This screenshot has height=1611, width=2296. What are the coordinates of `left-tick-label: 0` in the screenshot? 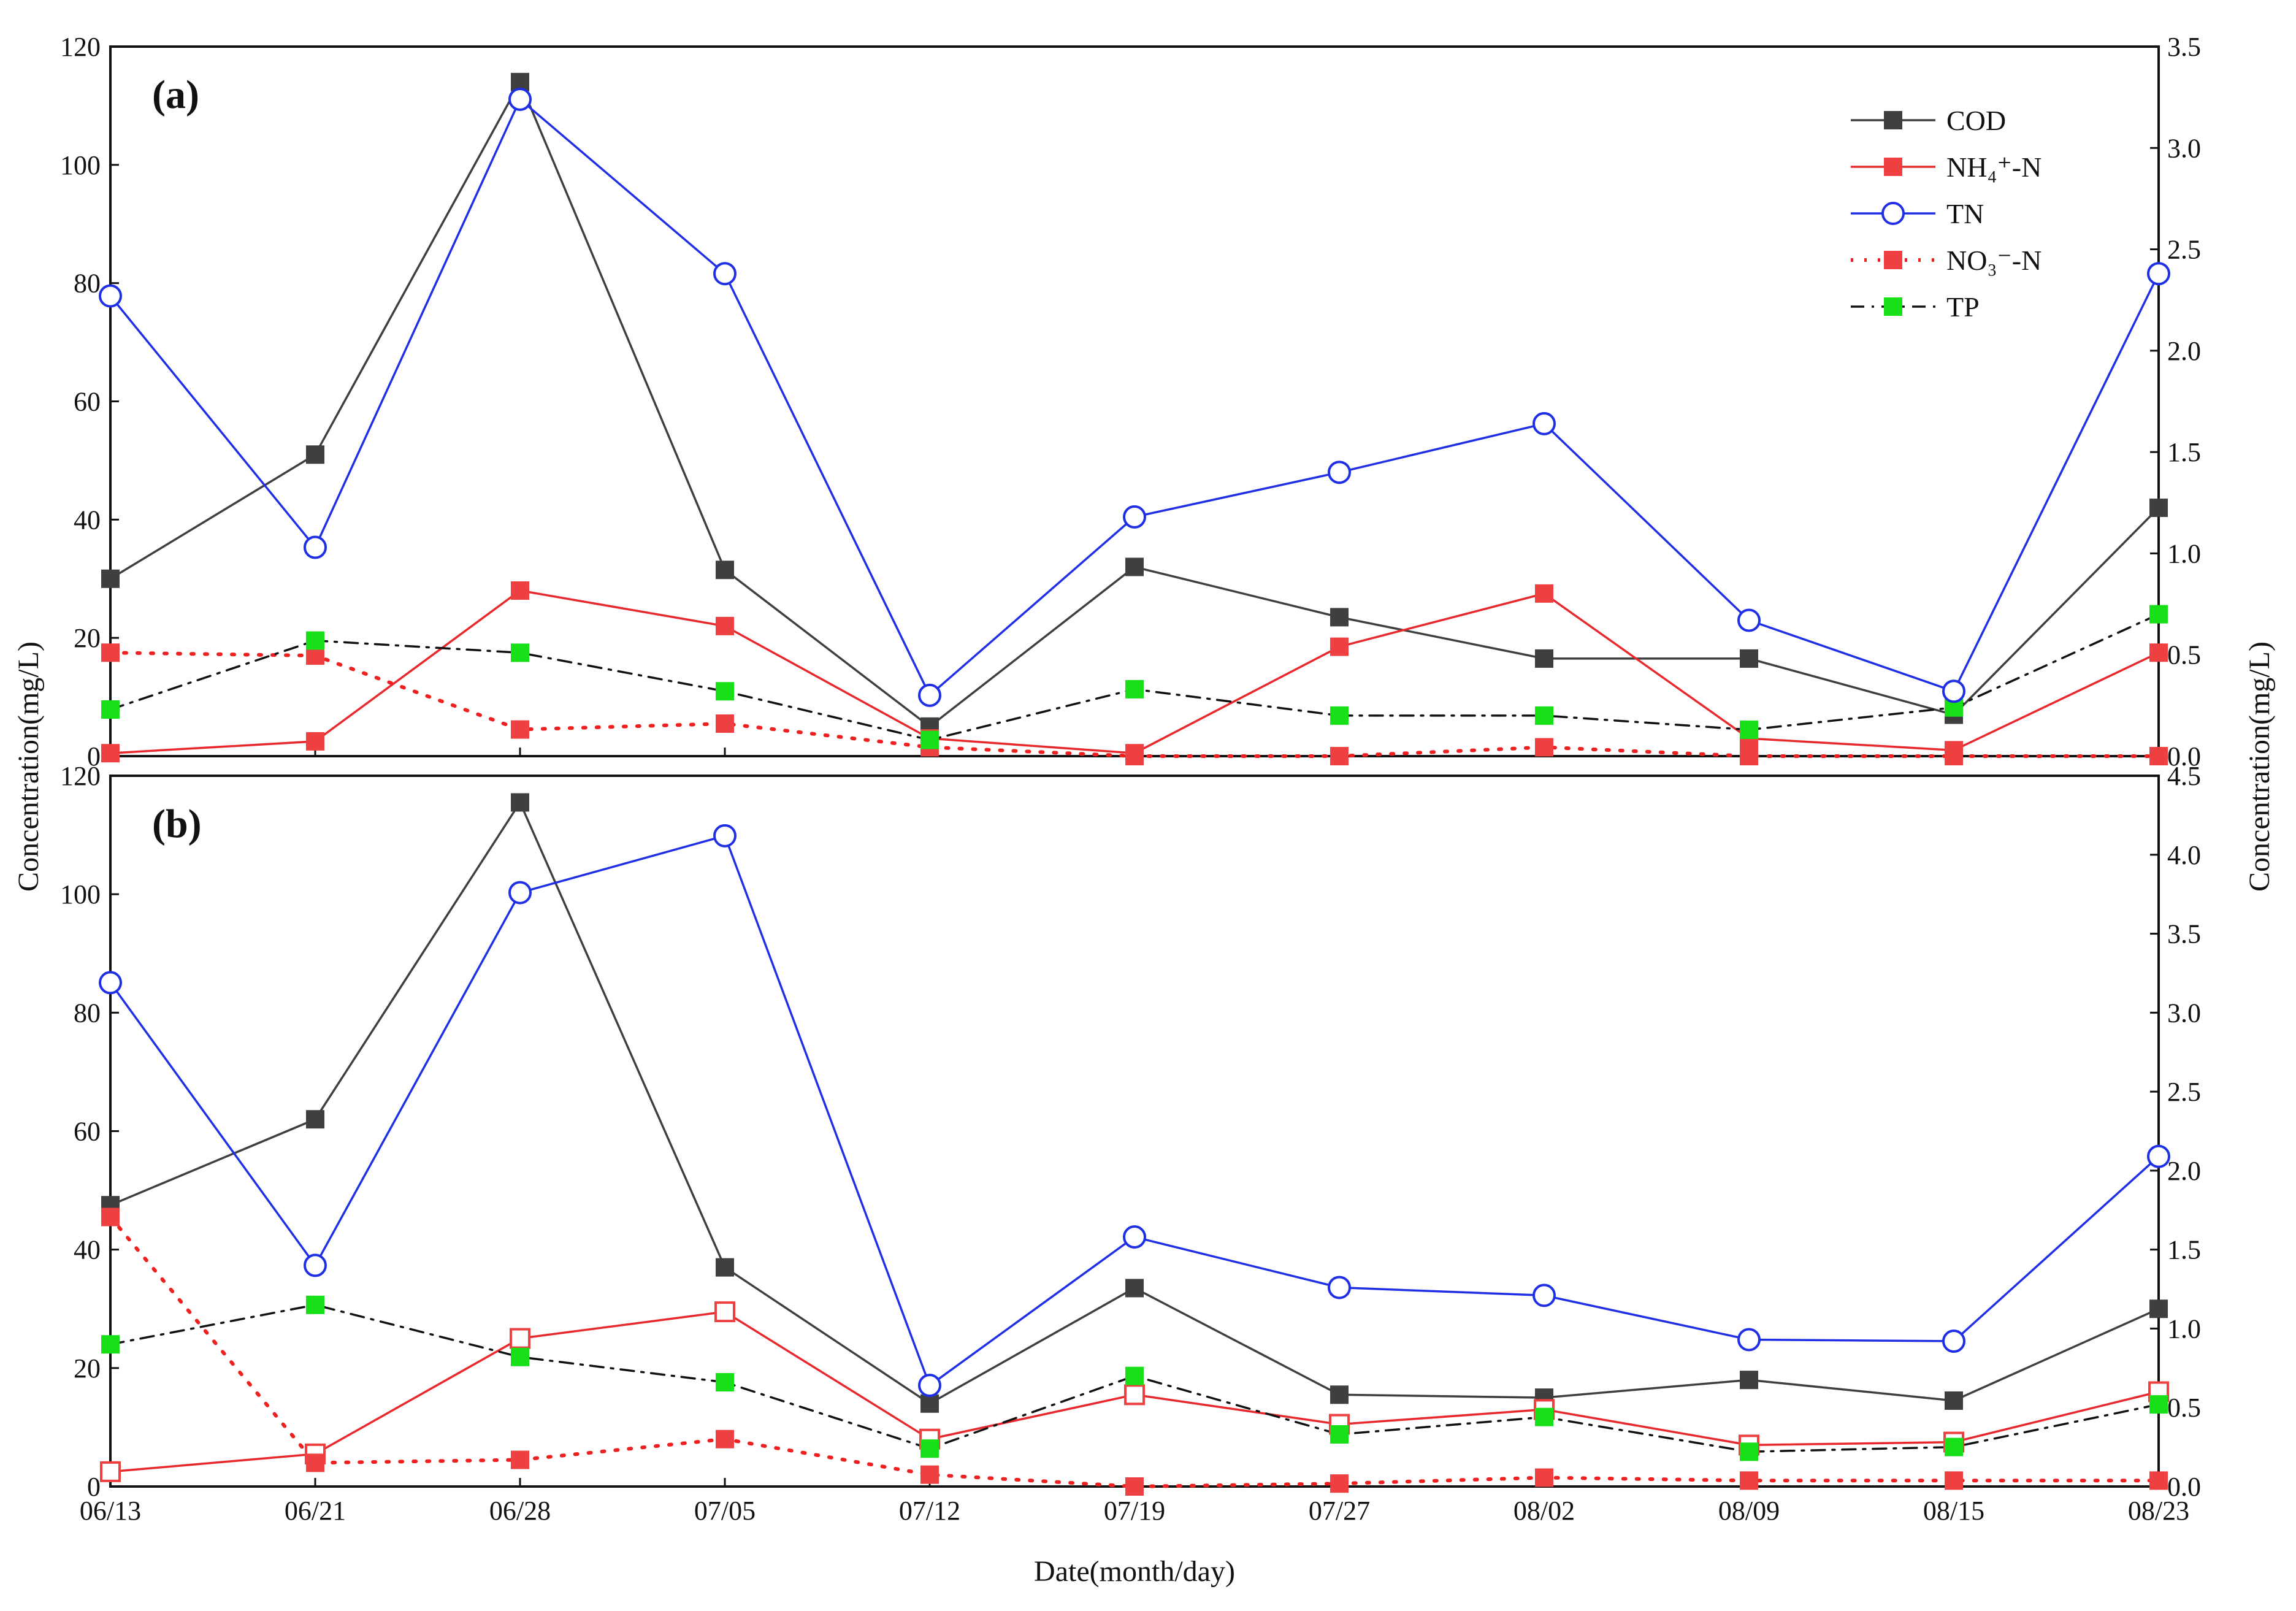 It's located at (94, 756).